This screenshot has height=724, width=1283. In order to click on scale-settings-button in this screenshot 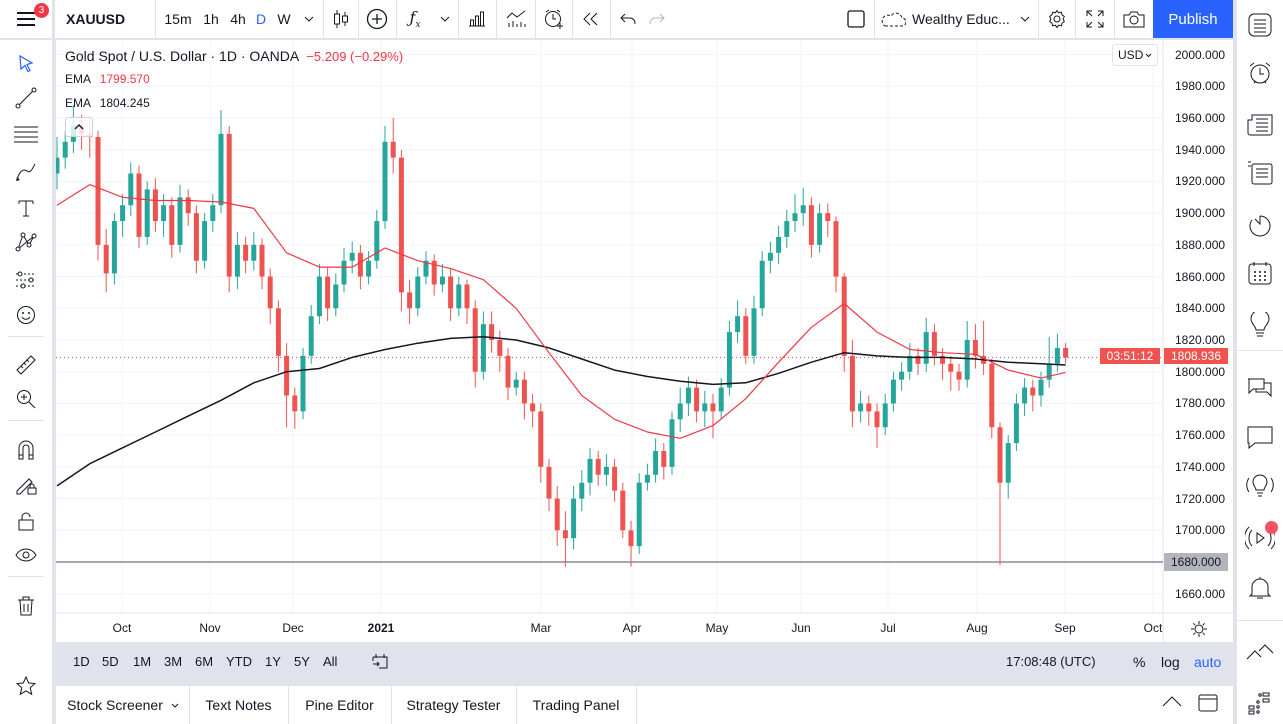, I will do `click(1199, 629)`.